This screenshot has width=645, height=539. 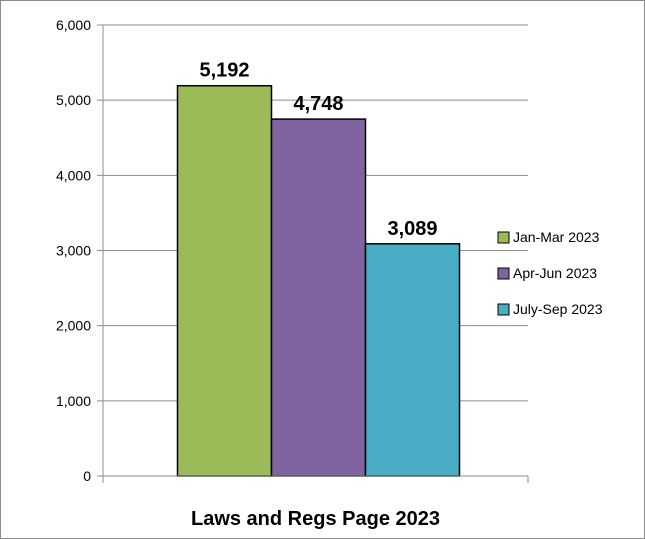 I want to click on y-axis-ticks: 0 1,000 2,000 3,000 4,000 5,000 6,000, so click(x=79, y=250).